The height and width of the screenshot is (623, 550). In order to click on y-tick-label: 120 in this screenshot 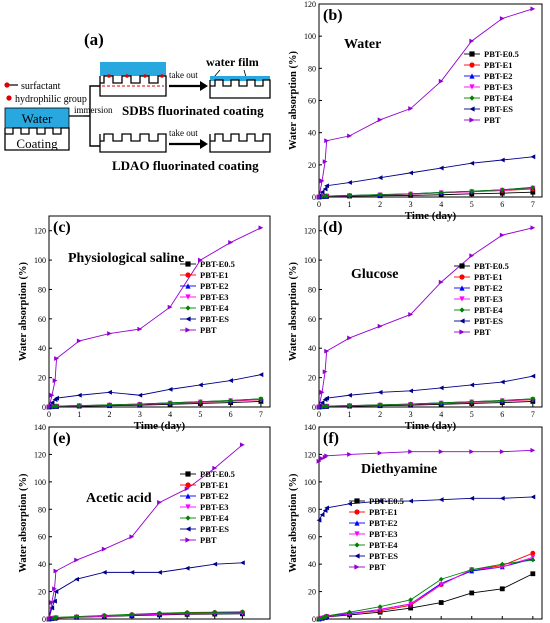, I will do `click(310, 231)`.